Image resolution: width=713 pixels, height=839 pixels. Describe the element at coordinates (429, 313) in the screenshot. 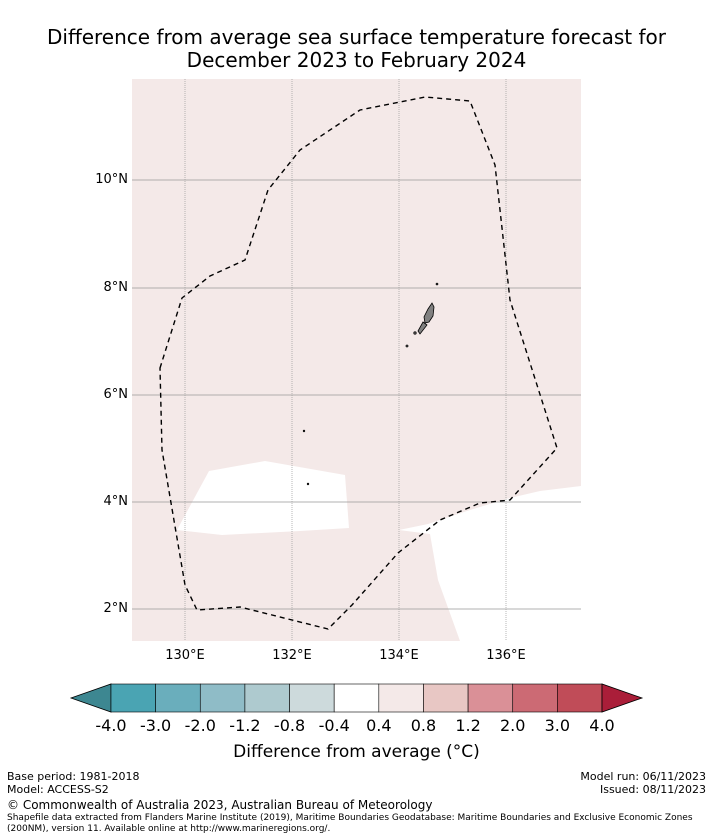

I see `babeldaob-island` at that location.